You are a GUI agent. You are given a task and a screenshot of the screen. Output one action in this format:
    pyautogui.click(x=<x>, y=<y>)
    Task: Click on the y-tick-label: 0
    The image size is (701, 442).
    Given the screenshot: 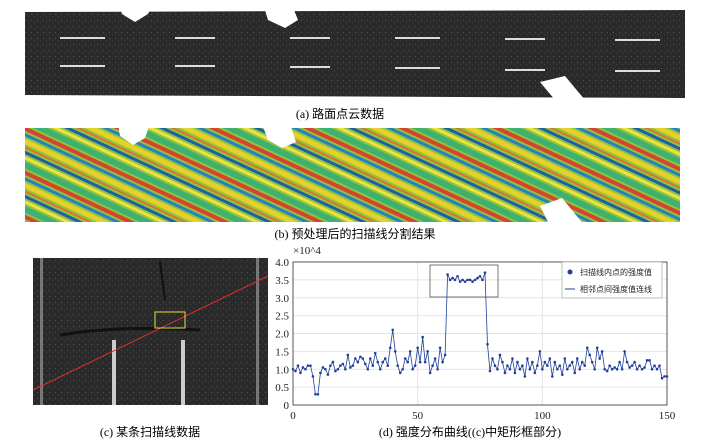 What is the action you would take?
    pyautogui.click(x=287, y=406)
    